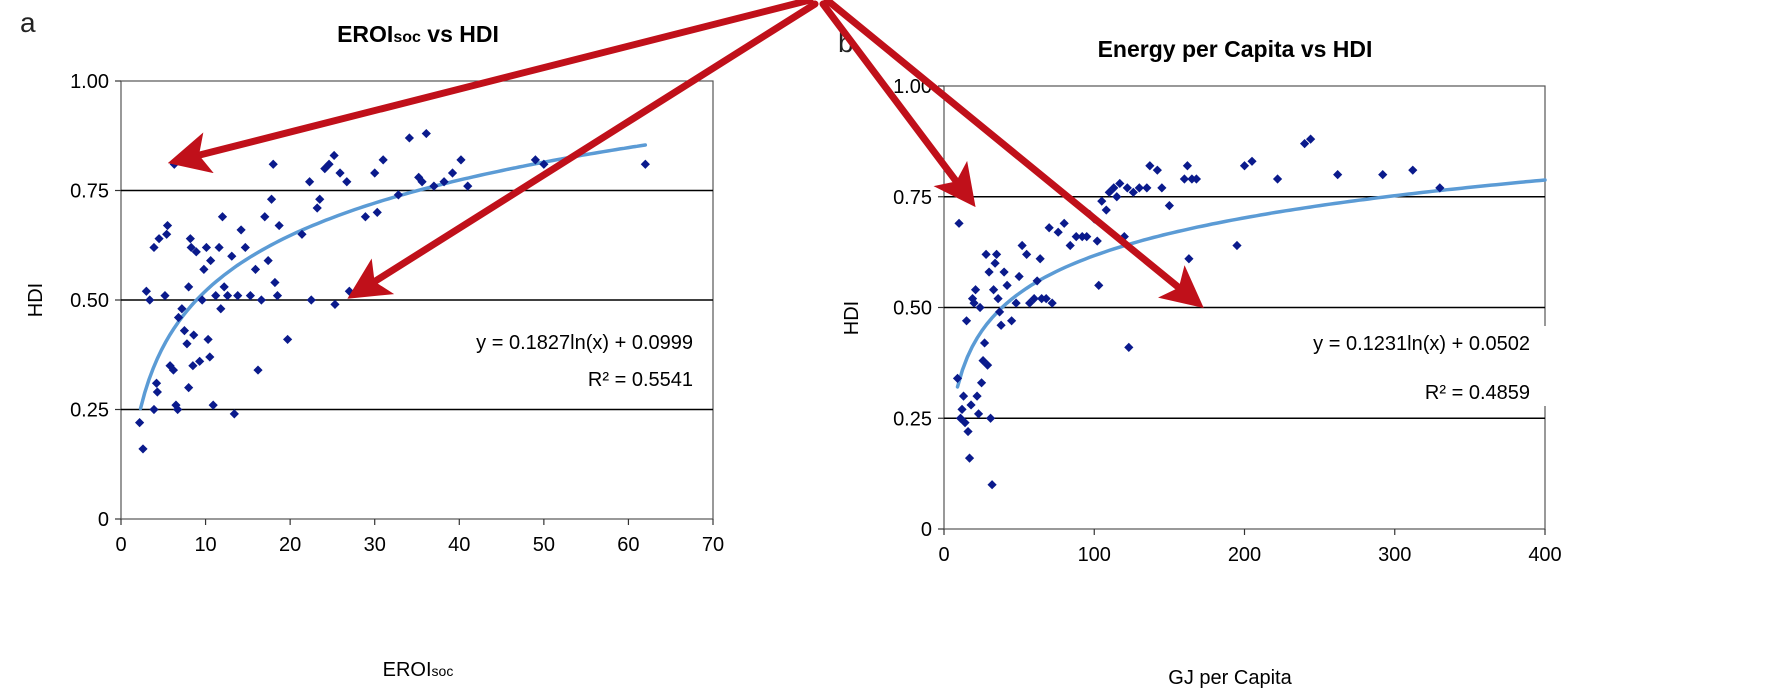 The height and width of the screenshot is (690, 1772). What do you see at coordinates (912, 419) in the screenshot?
I see `y-tick-label-b: 0.25` at bounding box center [912, 419].